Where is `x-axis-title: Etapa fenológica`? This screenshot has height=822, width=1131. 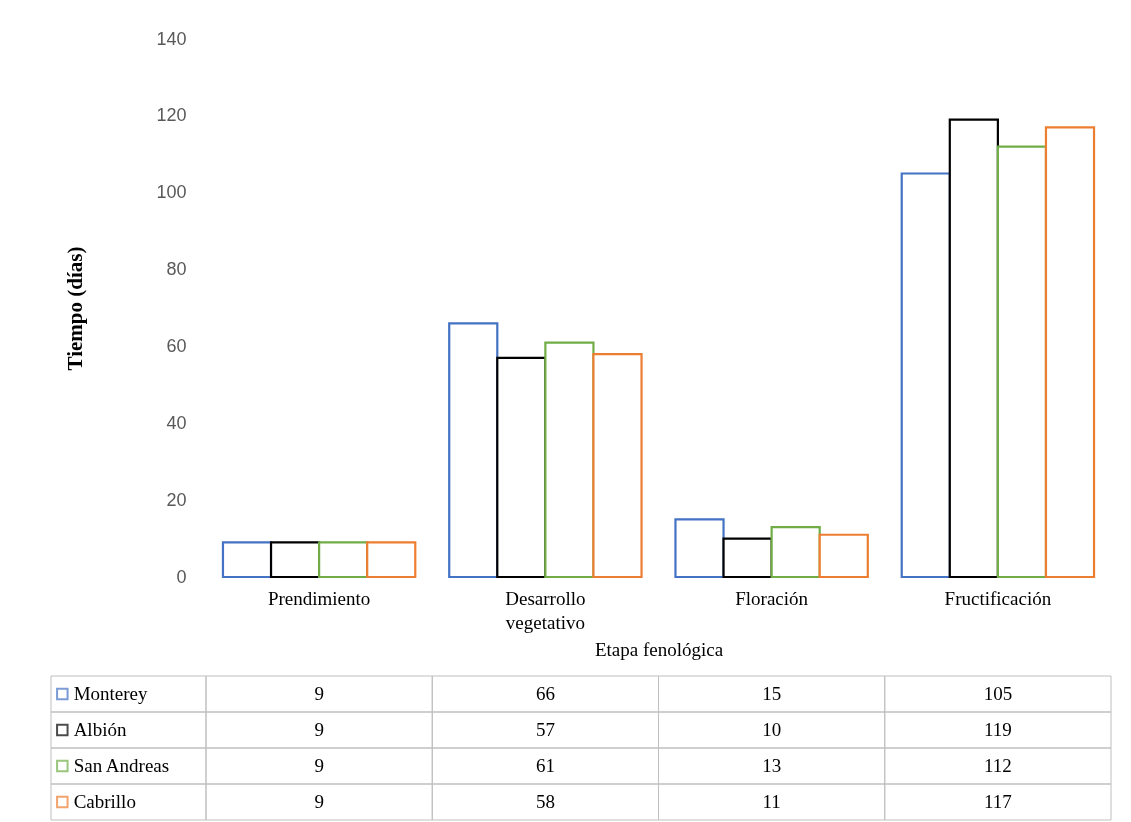
x-axis-title: Etapa fenológica is located at coordinates (659, 649).